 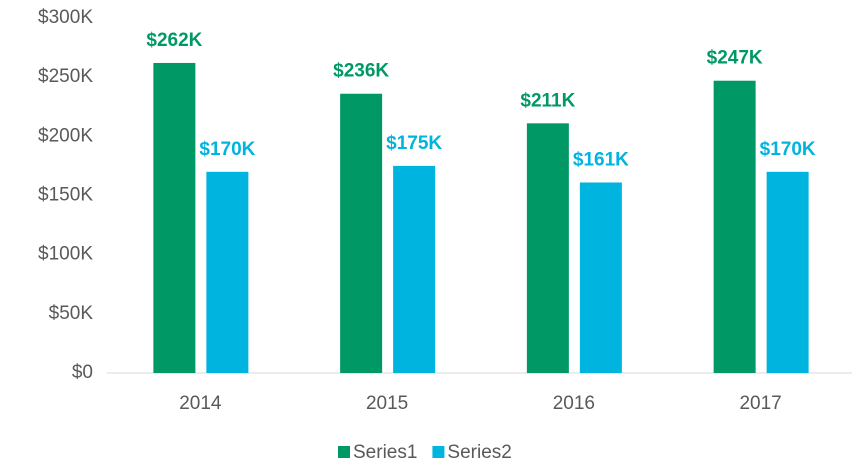 What do you see at coordinates (735, 58) in the screenshot?
I see `data-label: $247K` at bounding box center [735, 58].